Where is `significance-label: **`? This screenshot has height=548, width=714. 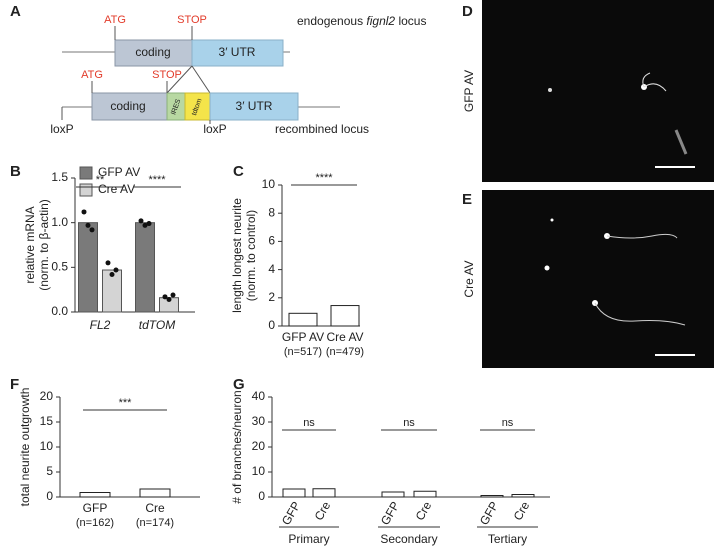
significance-label: ** is located at coordinates (100, 180).